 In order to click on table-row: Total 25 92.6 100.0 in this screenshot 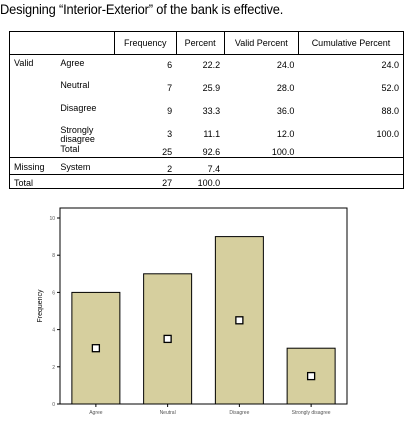, I will do `click(207, 151)`.